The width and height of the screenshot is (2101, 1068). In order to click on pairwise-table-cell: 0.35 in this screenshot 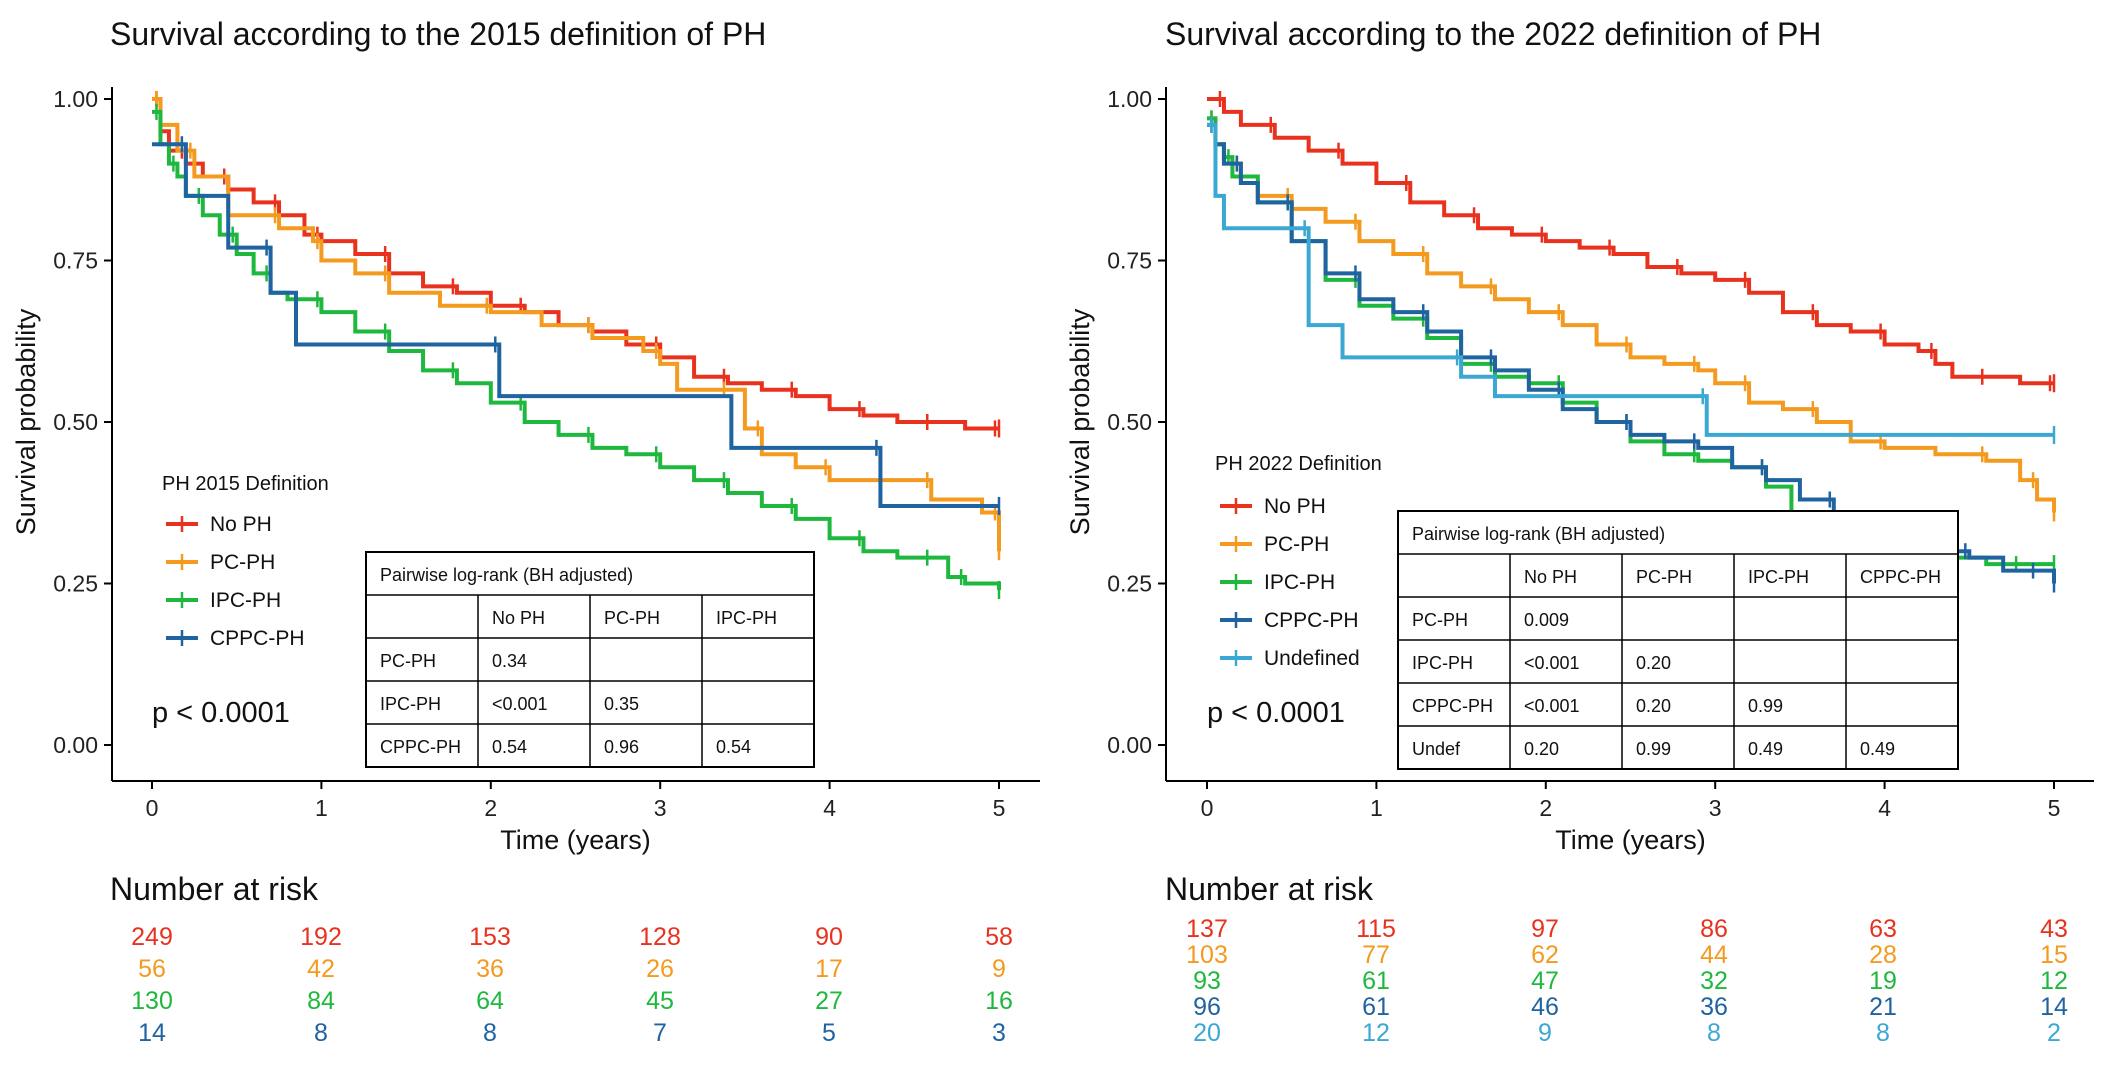, I will do `click(621, 704)`.